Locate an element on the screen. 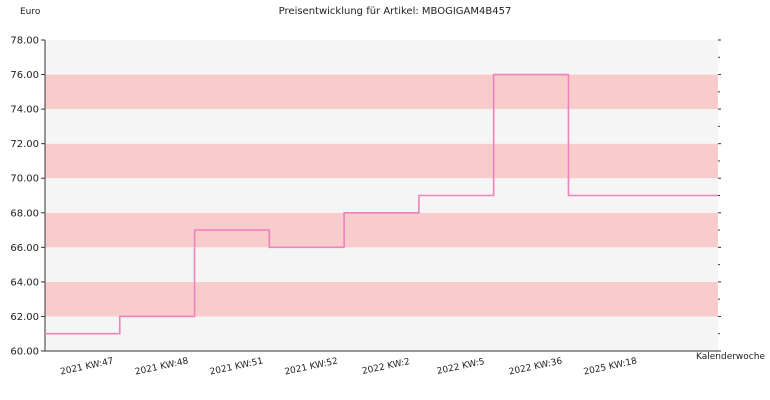 The image size is (770, 400). x-tick-label: 2021 KW:52 is located at coordinates (311, 367).